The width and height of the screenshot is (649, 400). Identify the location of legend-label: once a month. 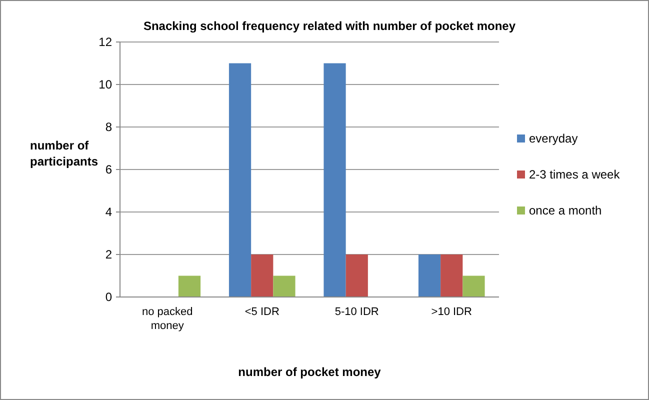
(565, 211).